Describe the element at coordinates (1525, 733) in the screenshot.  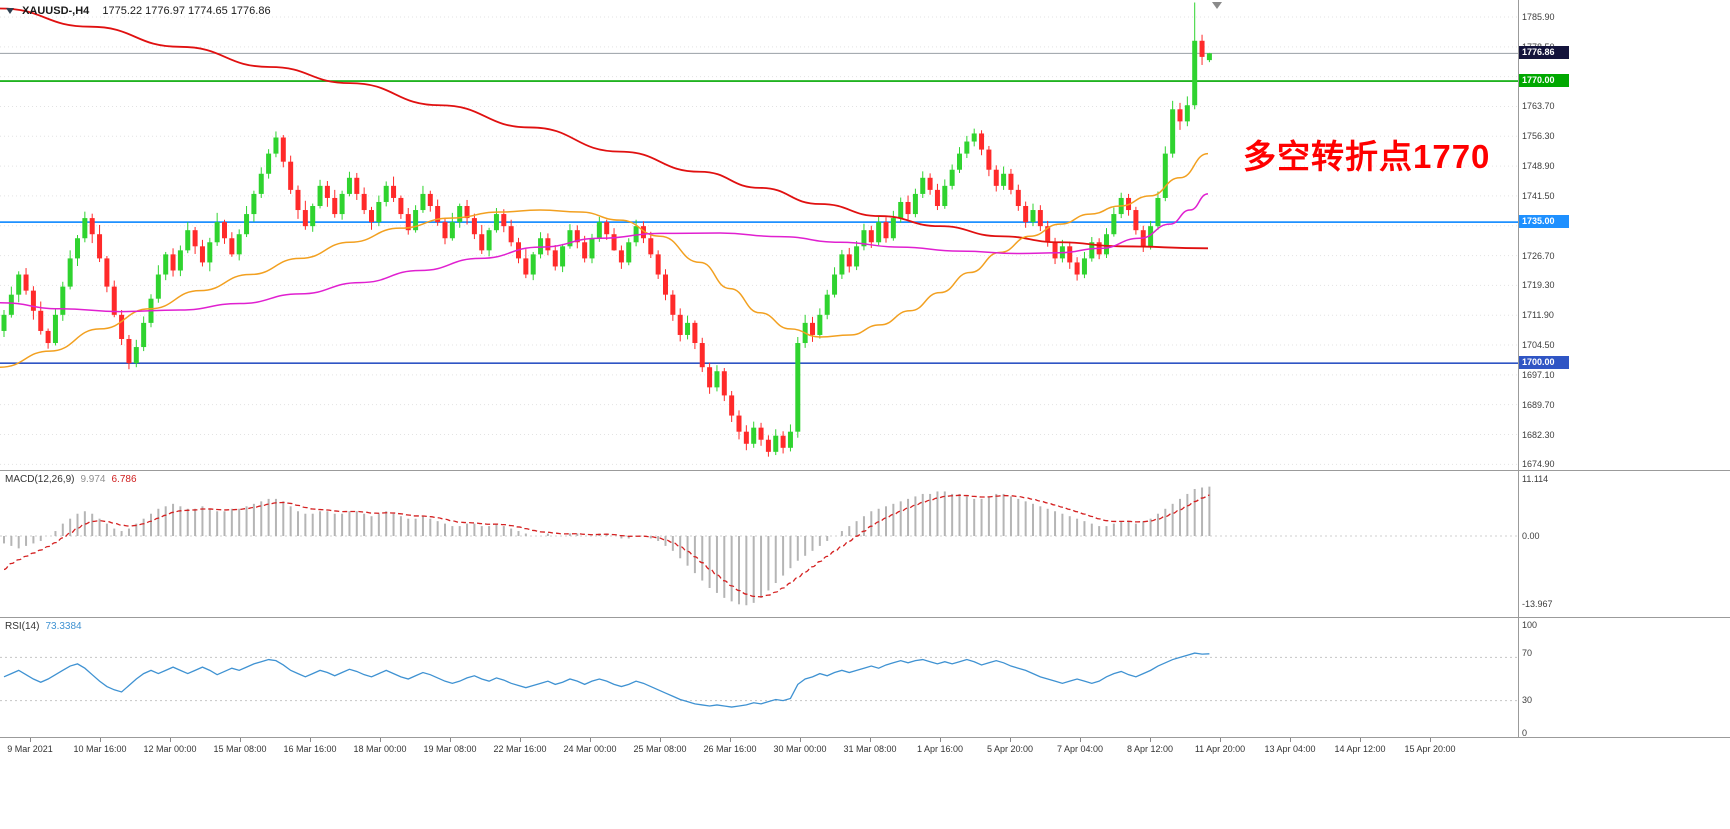
I see `rsi-axis-label: 0` at that location.